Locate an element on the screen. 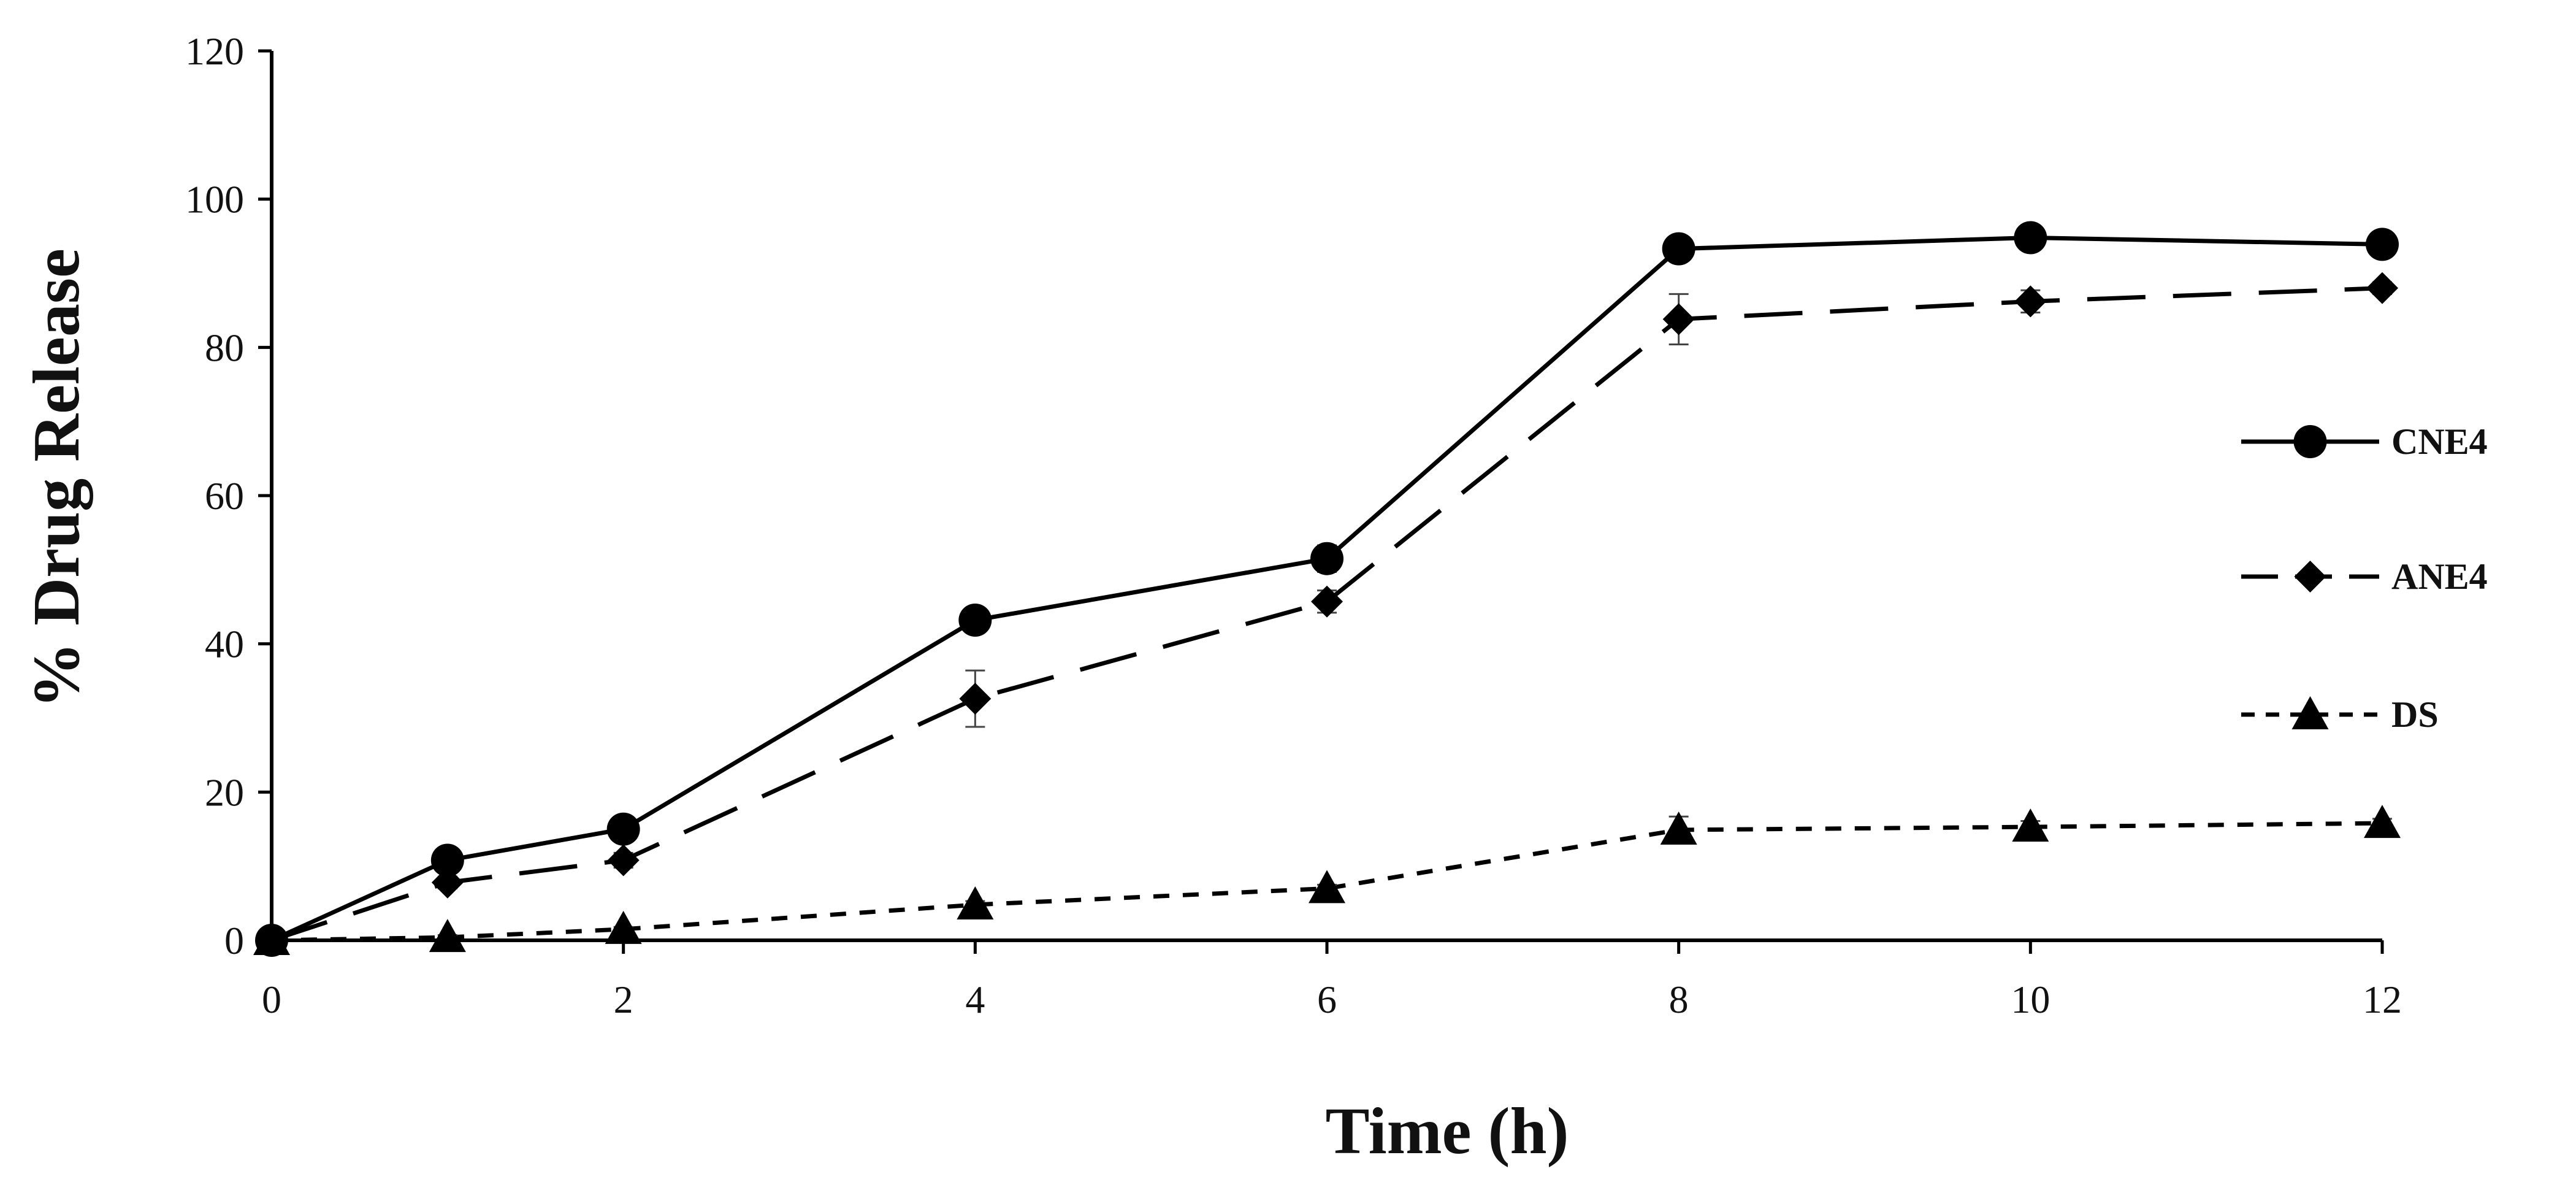 This screenshot has width=2576, height=1201. legend-label-ds: DS is located at coordinates (2415, 714).